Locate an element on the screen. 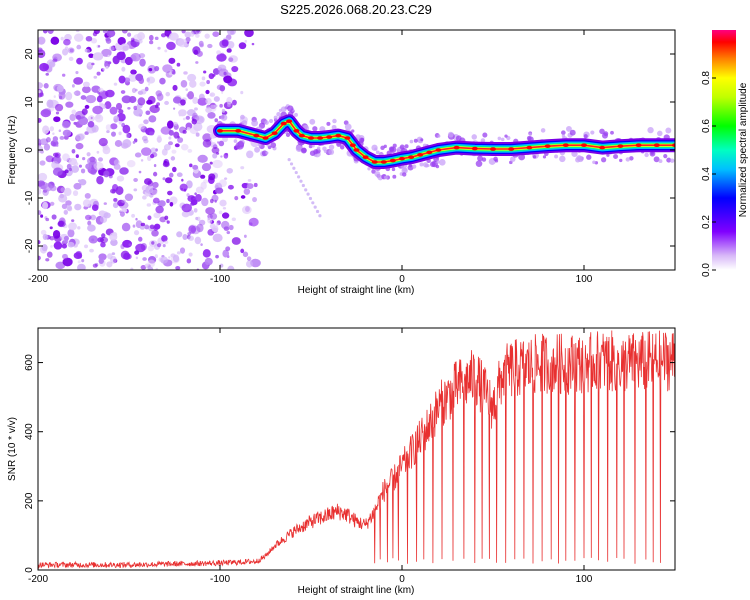 The height and width of the screenshot is (600, 750). colorbar-tick-label: 0.0 is located at coordinates (706, 270).